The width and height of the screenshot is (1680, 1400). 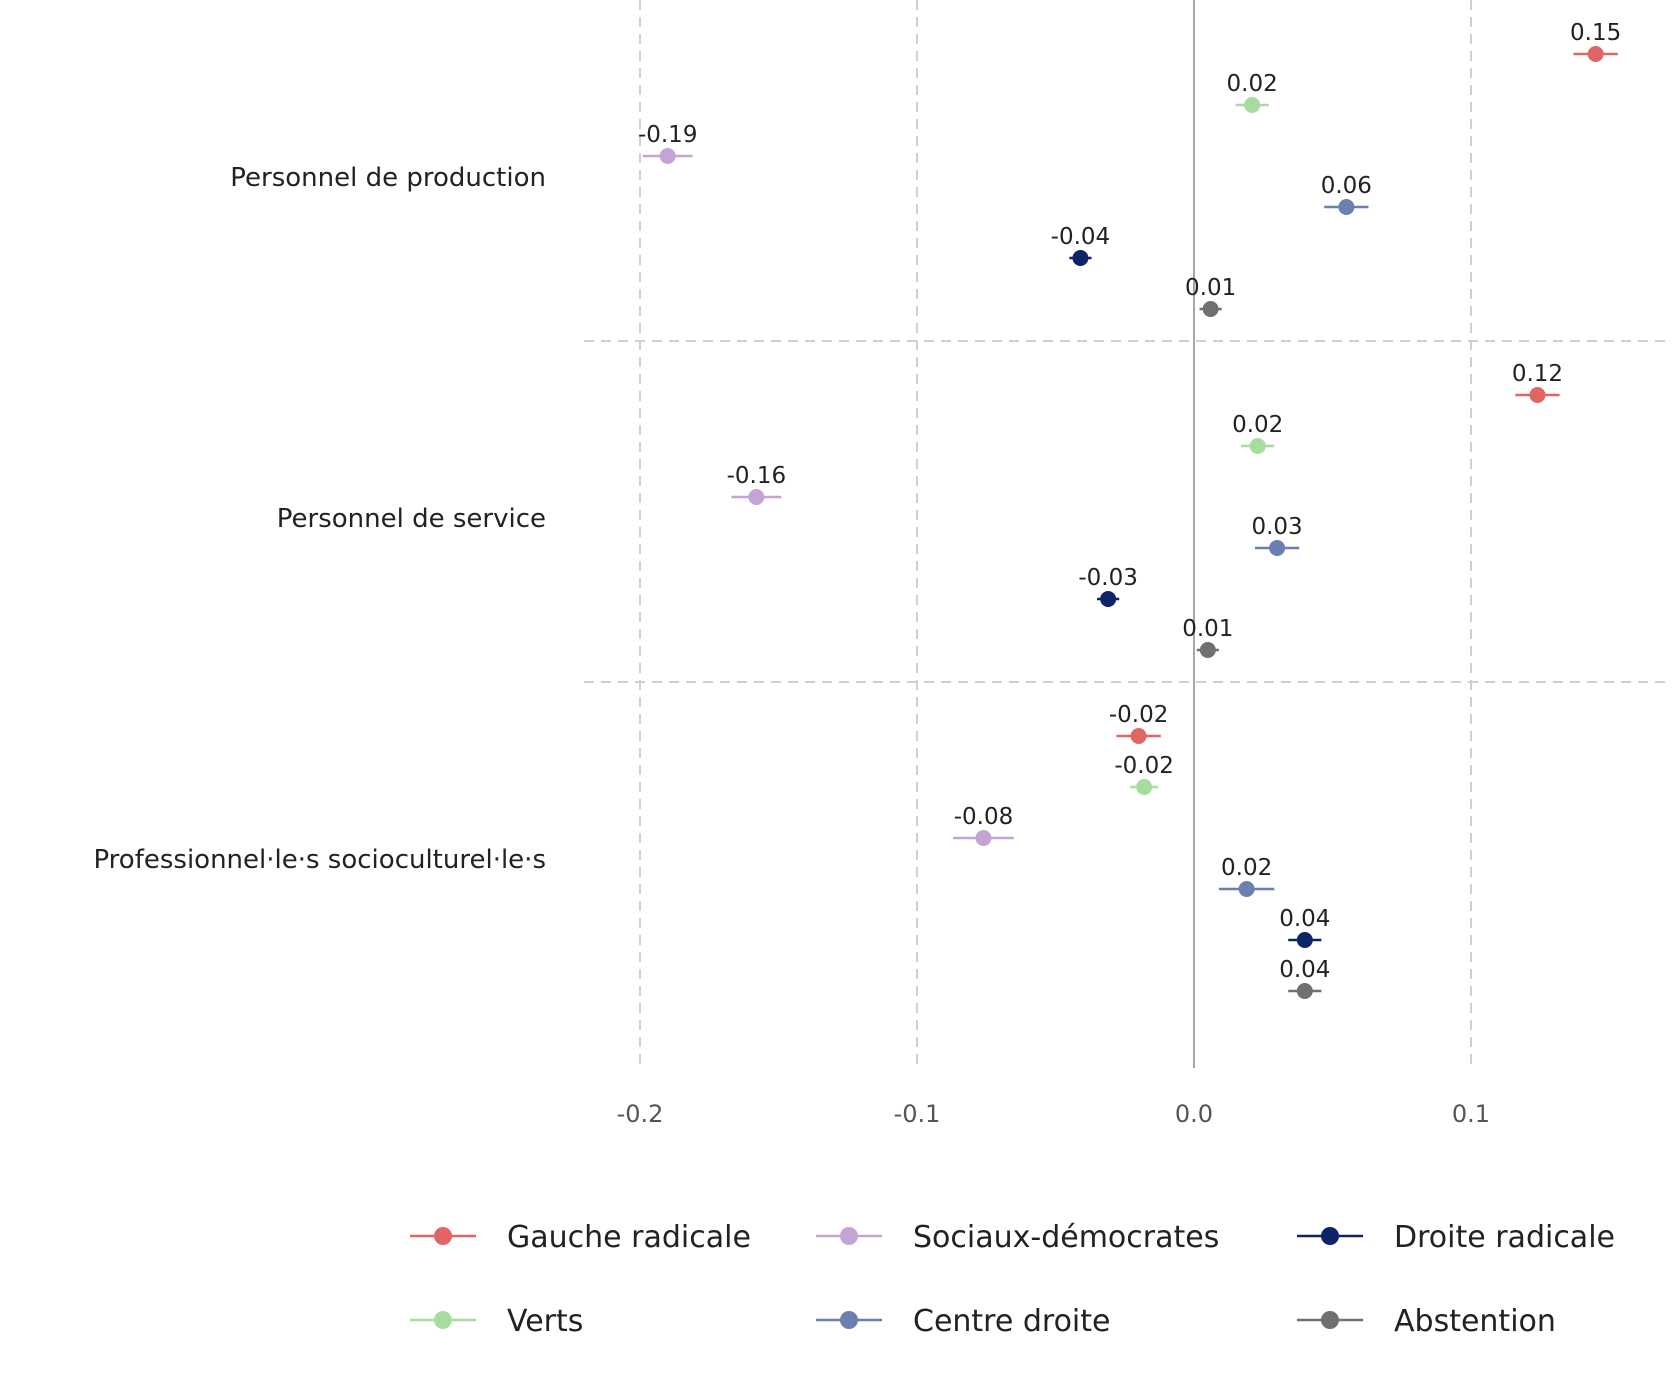 What do you see at coordinates (388, 178) in the screenshot?
I see `category-label: Personnel de production` at bounding box center [388, 178].